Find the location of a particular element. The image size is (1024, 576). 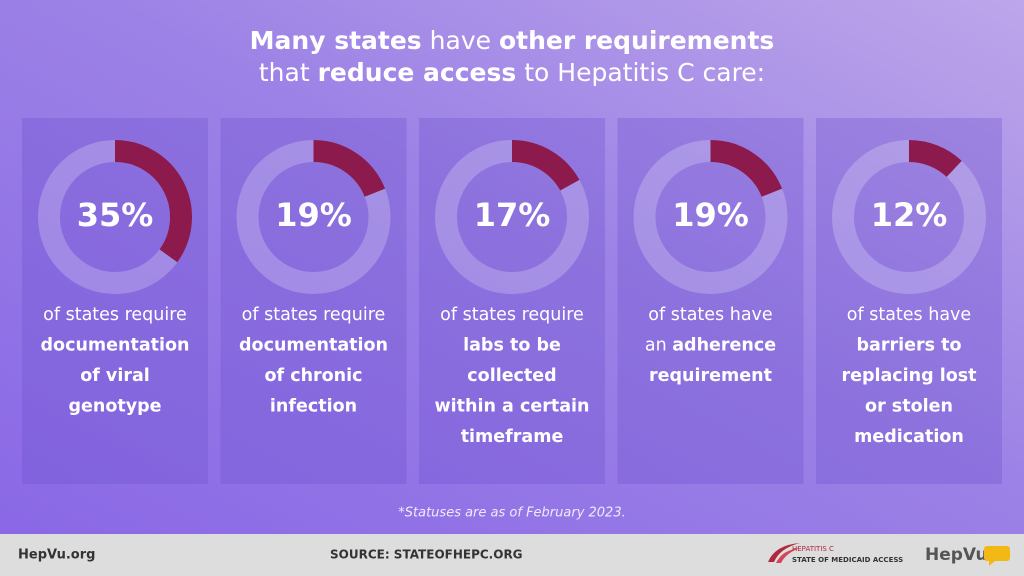

percent-label: 12% is located at coordinates (909, 215).